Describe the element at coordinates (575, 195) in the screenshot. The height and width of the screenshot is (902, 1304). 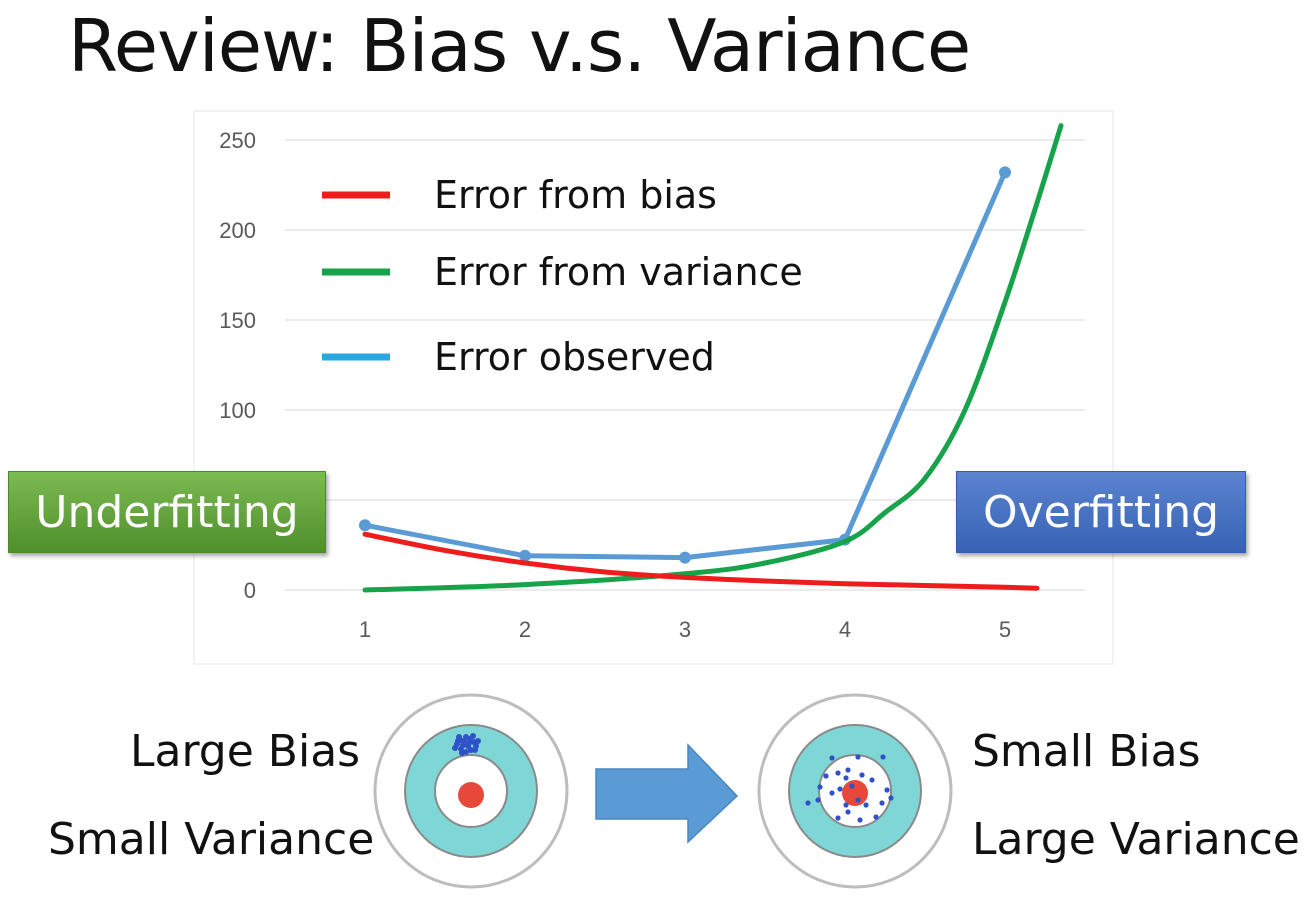
I see `legend-label: Error from bias` at that location.